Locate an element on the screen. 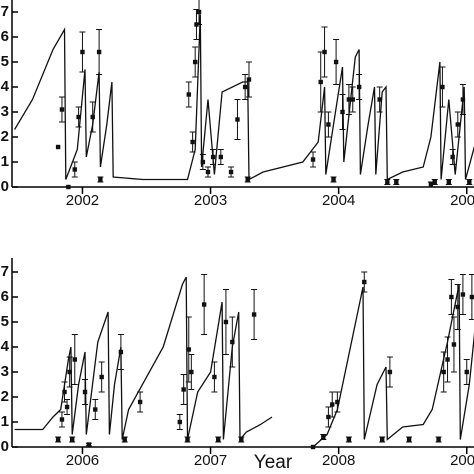 The image size is (474, 474). y-tick-label: 7 is located at coordinates (5, 271).